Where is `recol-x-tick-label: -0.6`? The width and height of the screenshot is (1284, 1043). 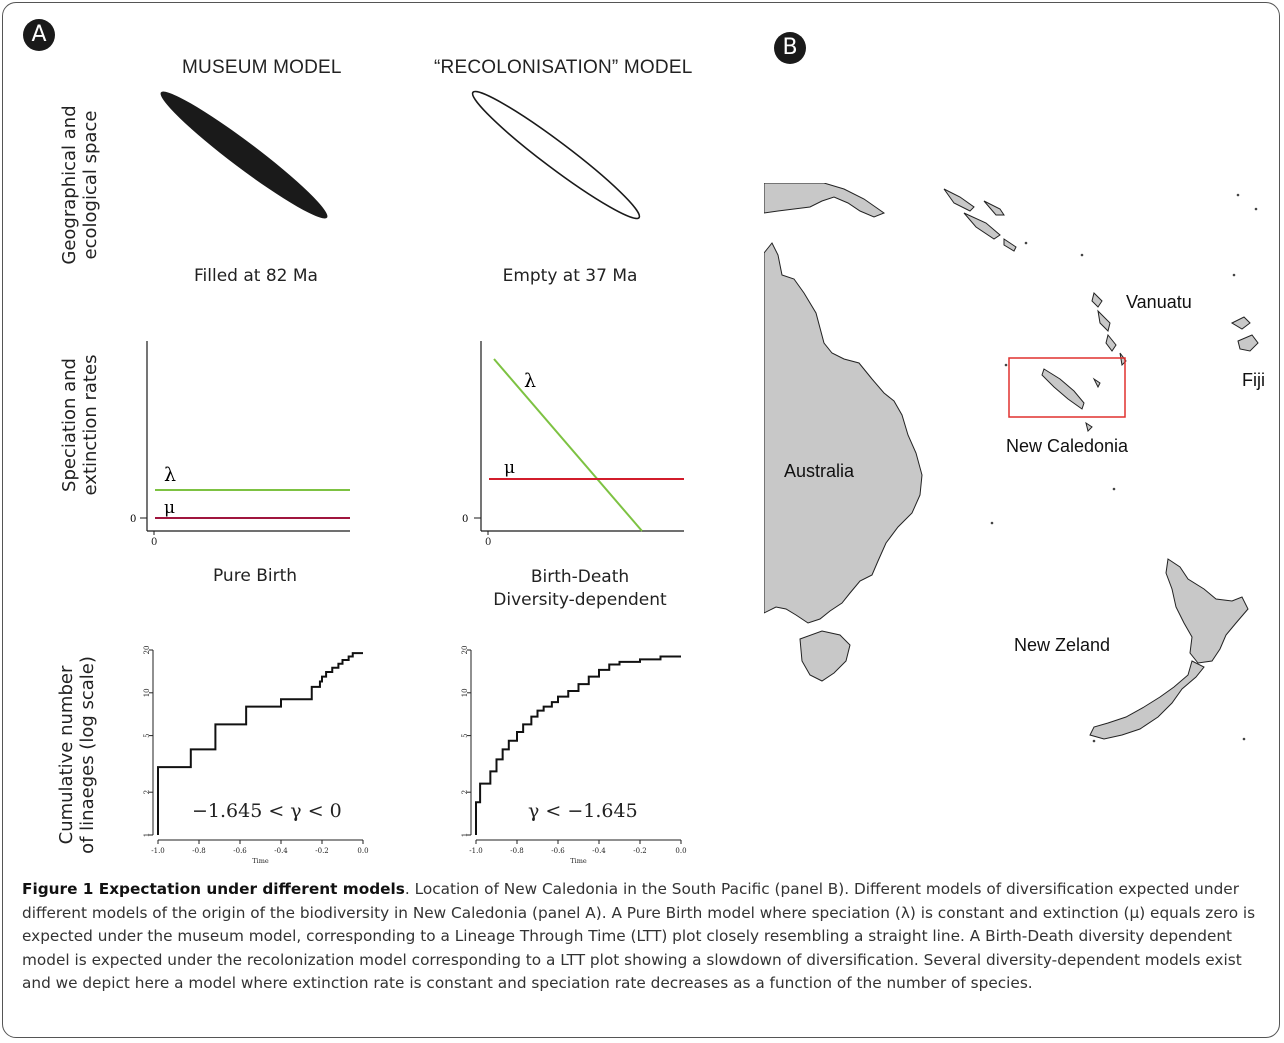
recol-x-tick-label: -0.6 is located at coordinates (558, 851).